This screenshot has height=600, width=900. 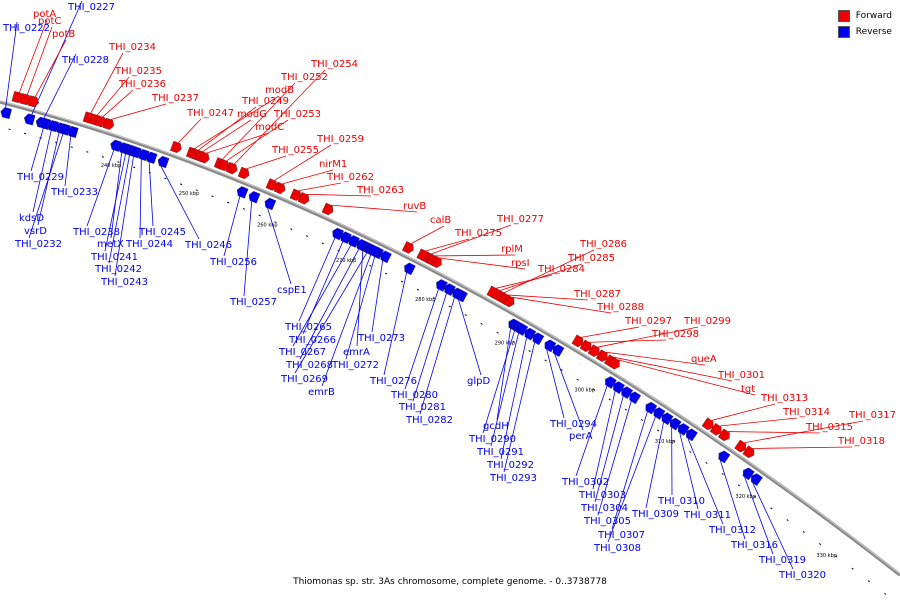 I want to click on gene-label-THI_0243: THI_0243, so click(x=124, y=282).